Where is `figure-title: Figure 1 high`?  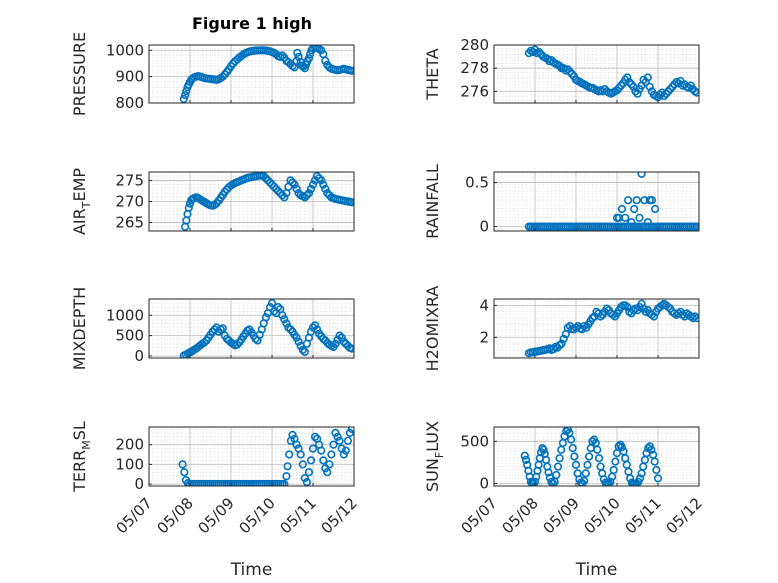
figure-title: Figure 1 high is located at coordinates (252, 23).